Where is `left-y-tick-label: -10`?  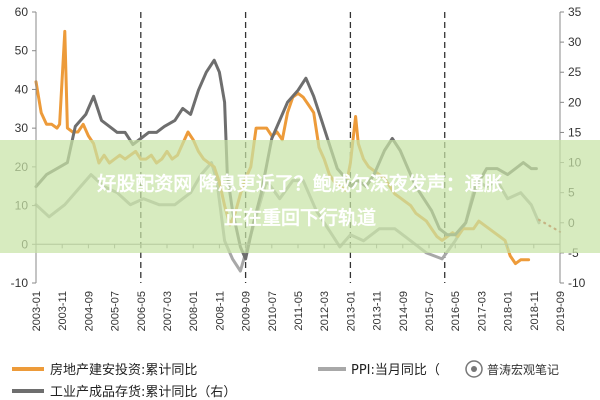
left-y-tick-label: -10 is located at coordinates (20, 283).